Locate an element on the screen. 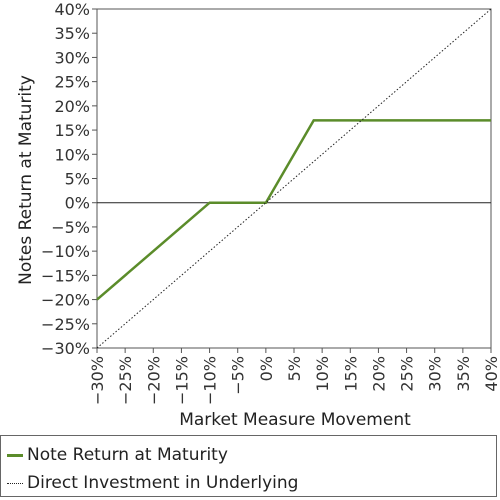  legend-item-direct-investment: Direct Investment in Underlying is located at coordinates (152, 483).